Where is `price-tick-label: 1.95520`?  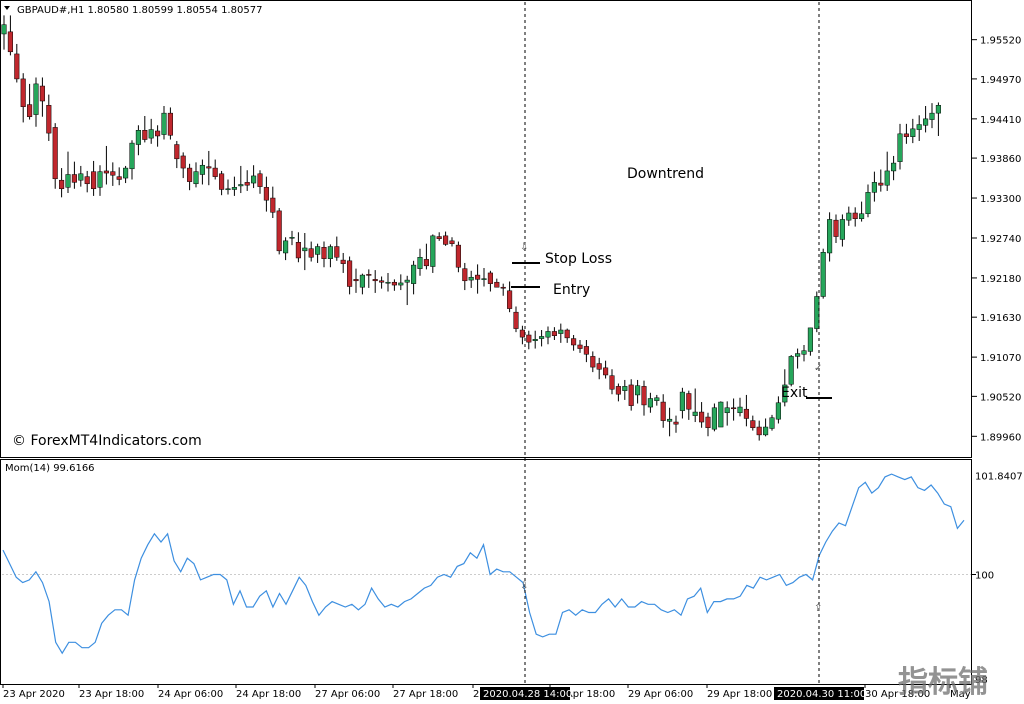
price-tick-label: 1.95520 is located at coordinates (1000, 41).